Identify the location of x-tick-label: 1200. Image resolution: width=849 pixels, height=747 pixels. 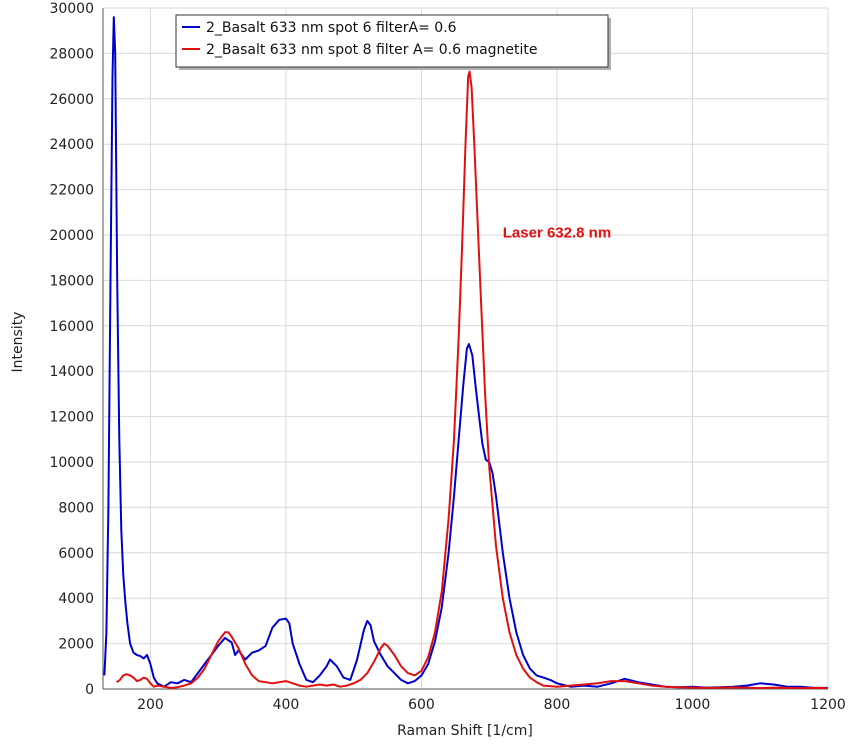
(828, 705).